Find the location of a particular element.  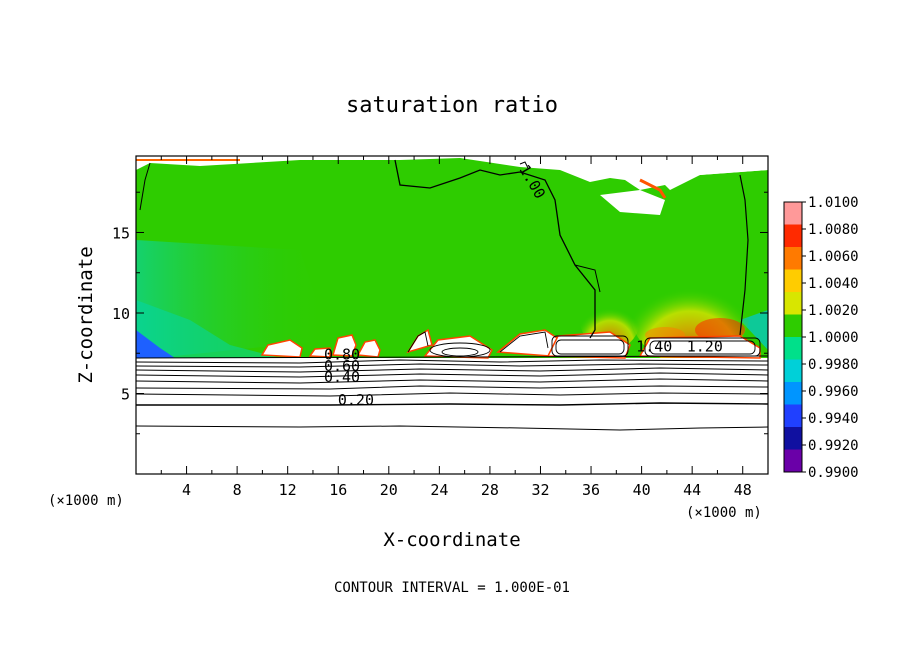

x-tick-label: 8 is located at coordinates (237, 490).